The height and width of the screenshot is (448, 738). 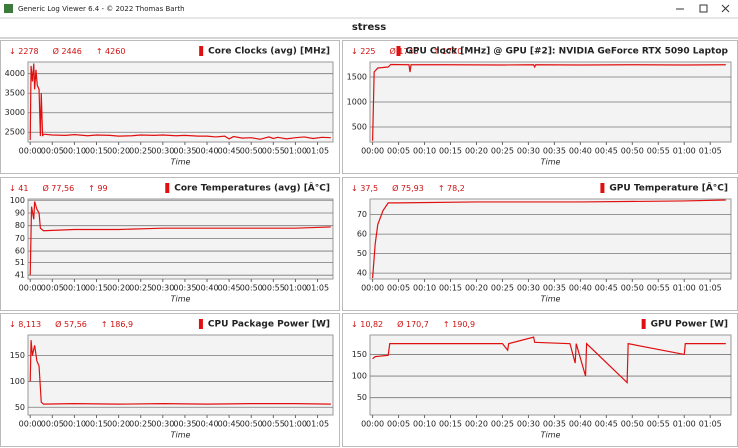 I want to click on stat-value: ↓ 41, so click(x=18, y=188).